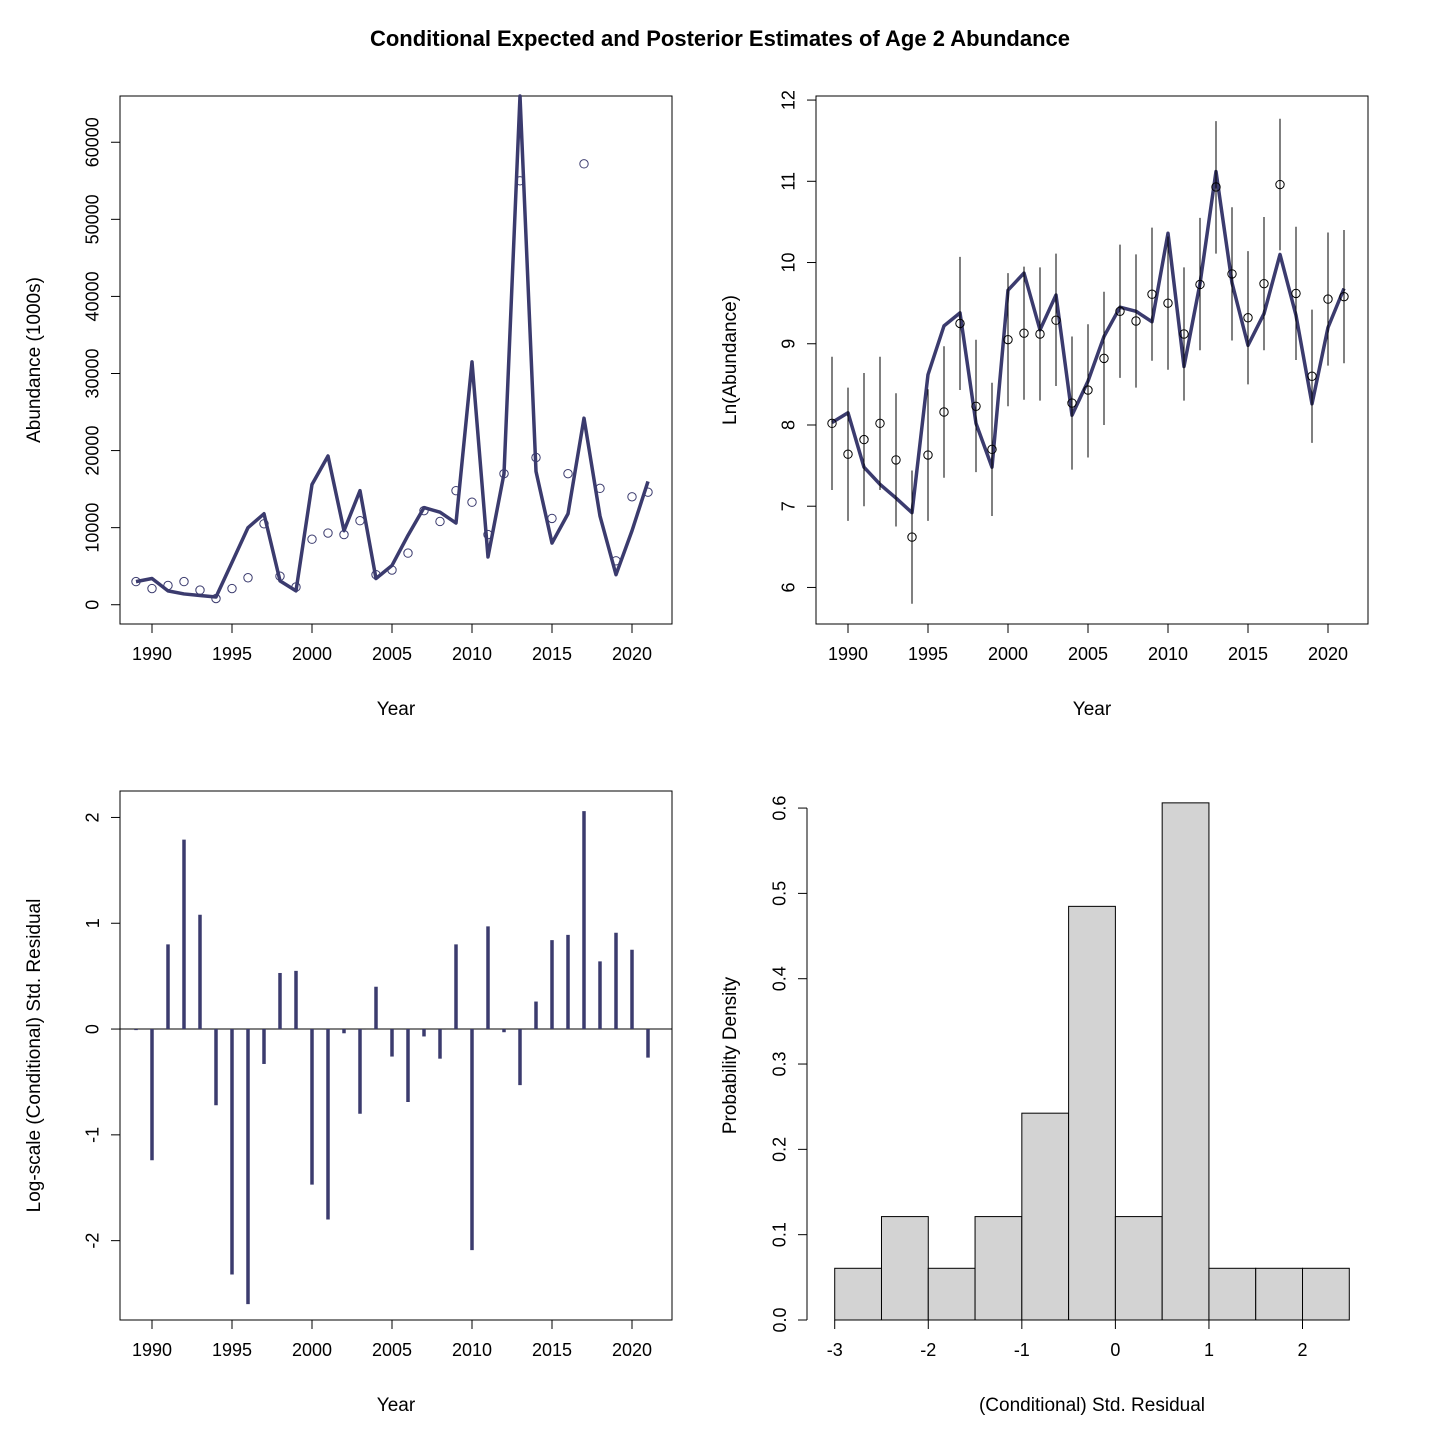  What do you see at coordinates (780, 1064) in the screenshot?
I see `y-tick-label: 0.3` at bounding box center [780, 1064].